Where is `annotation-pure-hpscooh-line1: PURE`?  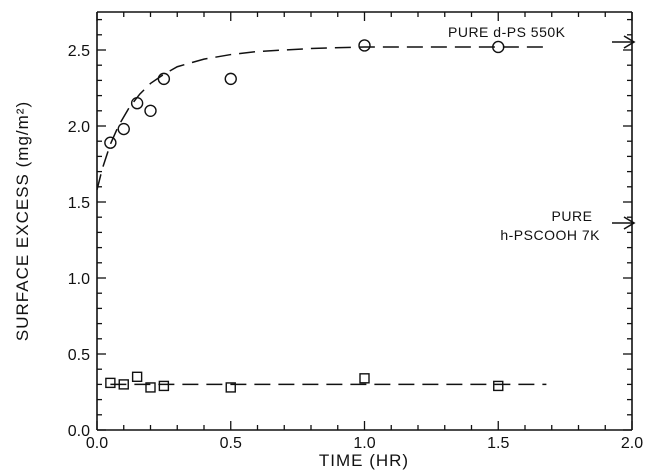
annotation-pure-hpscooh-line1: PURE is located at coordinates (572, 216).